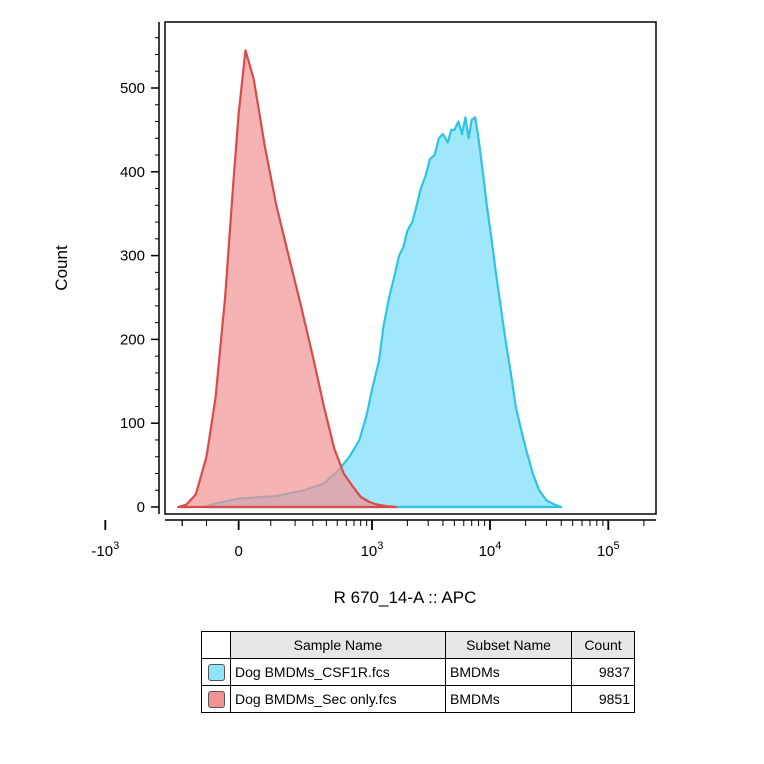  Describe the element at coordinates (216, 645) in the screenshot. I see `legend-swatch-header` at that location.